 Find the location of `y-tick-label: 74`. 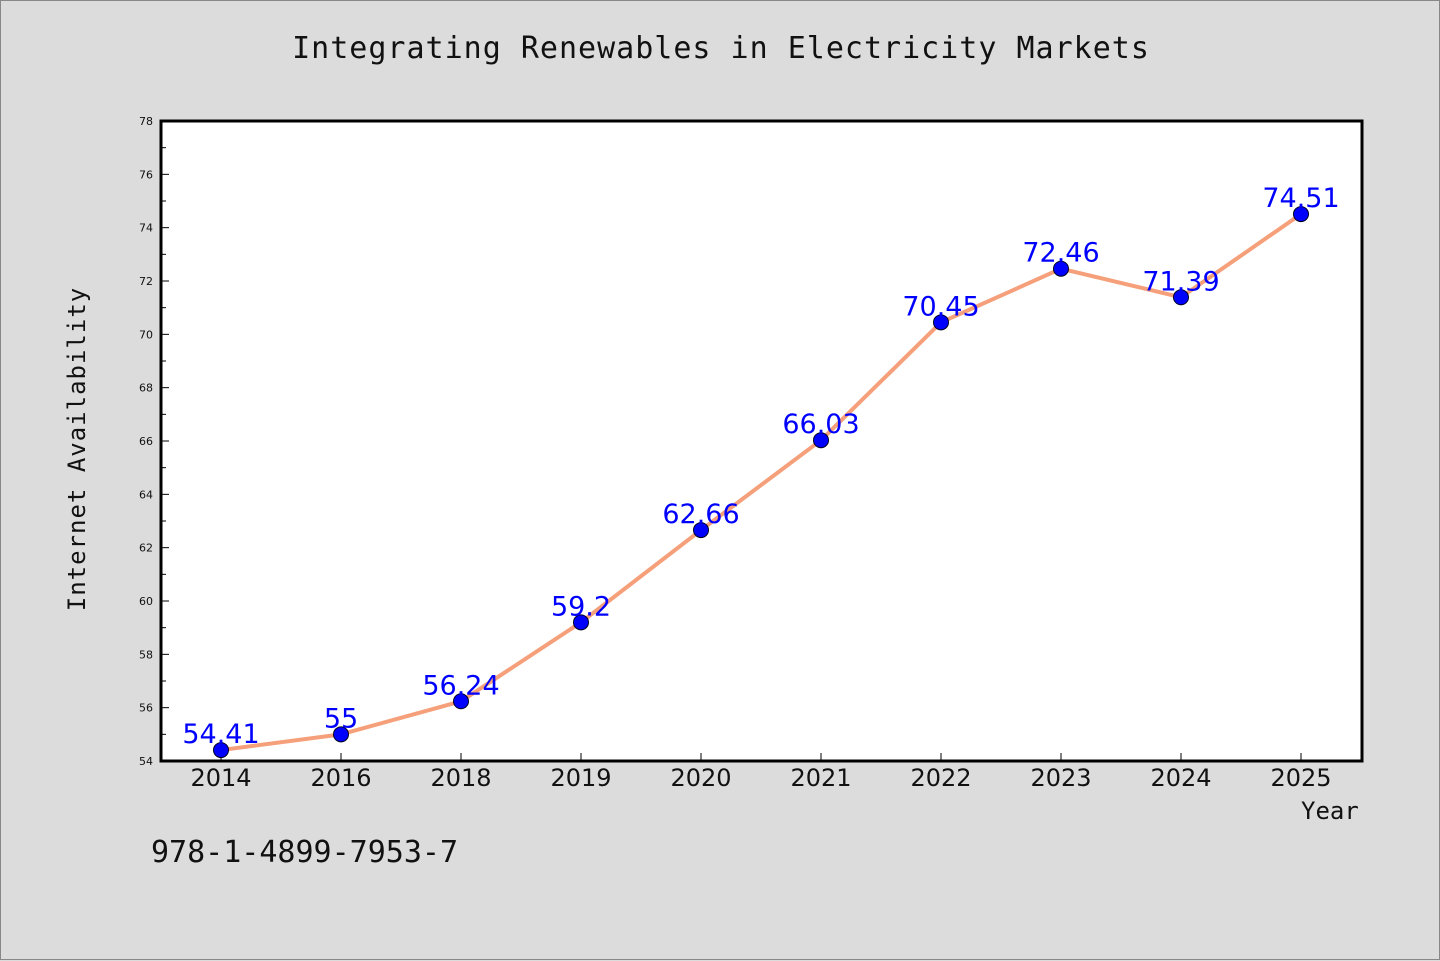

y-tick-label: 74 is located at coordinates (146, 228).